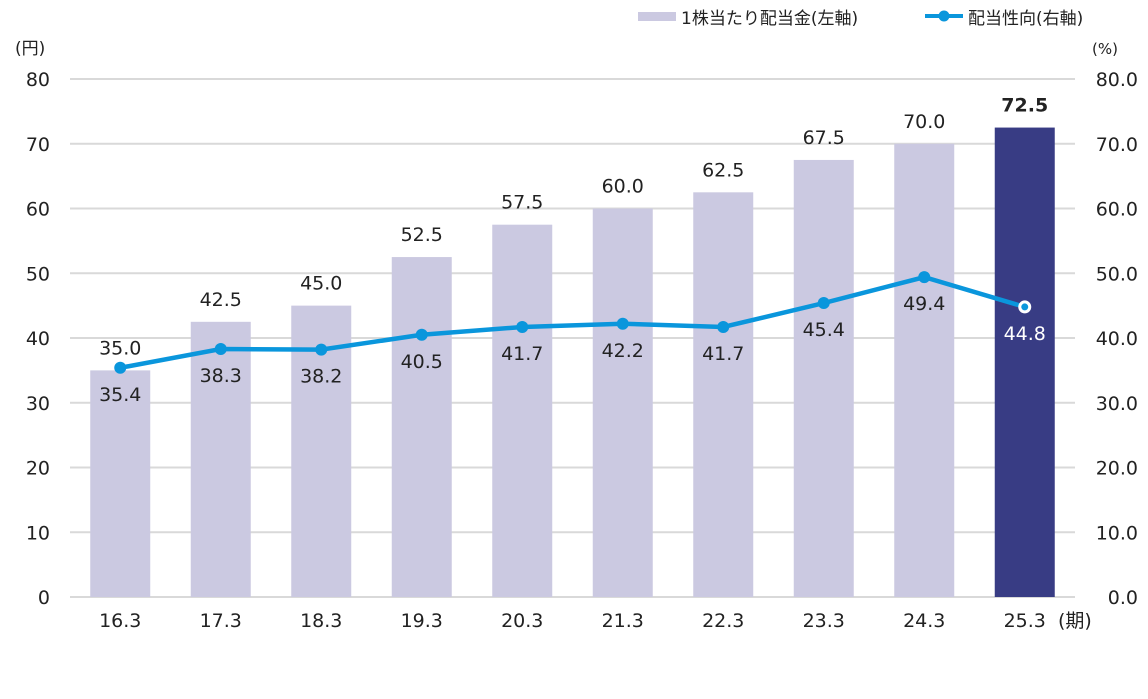  What do you see at coordinates (1117, 80) in the screenshot?
I see `right-tick-label: 80.0` at bounding box center [1117, 80].